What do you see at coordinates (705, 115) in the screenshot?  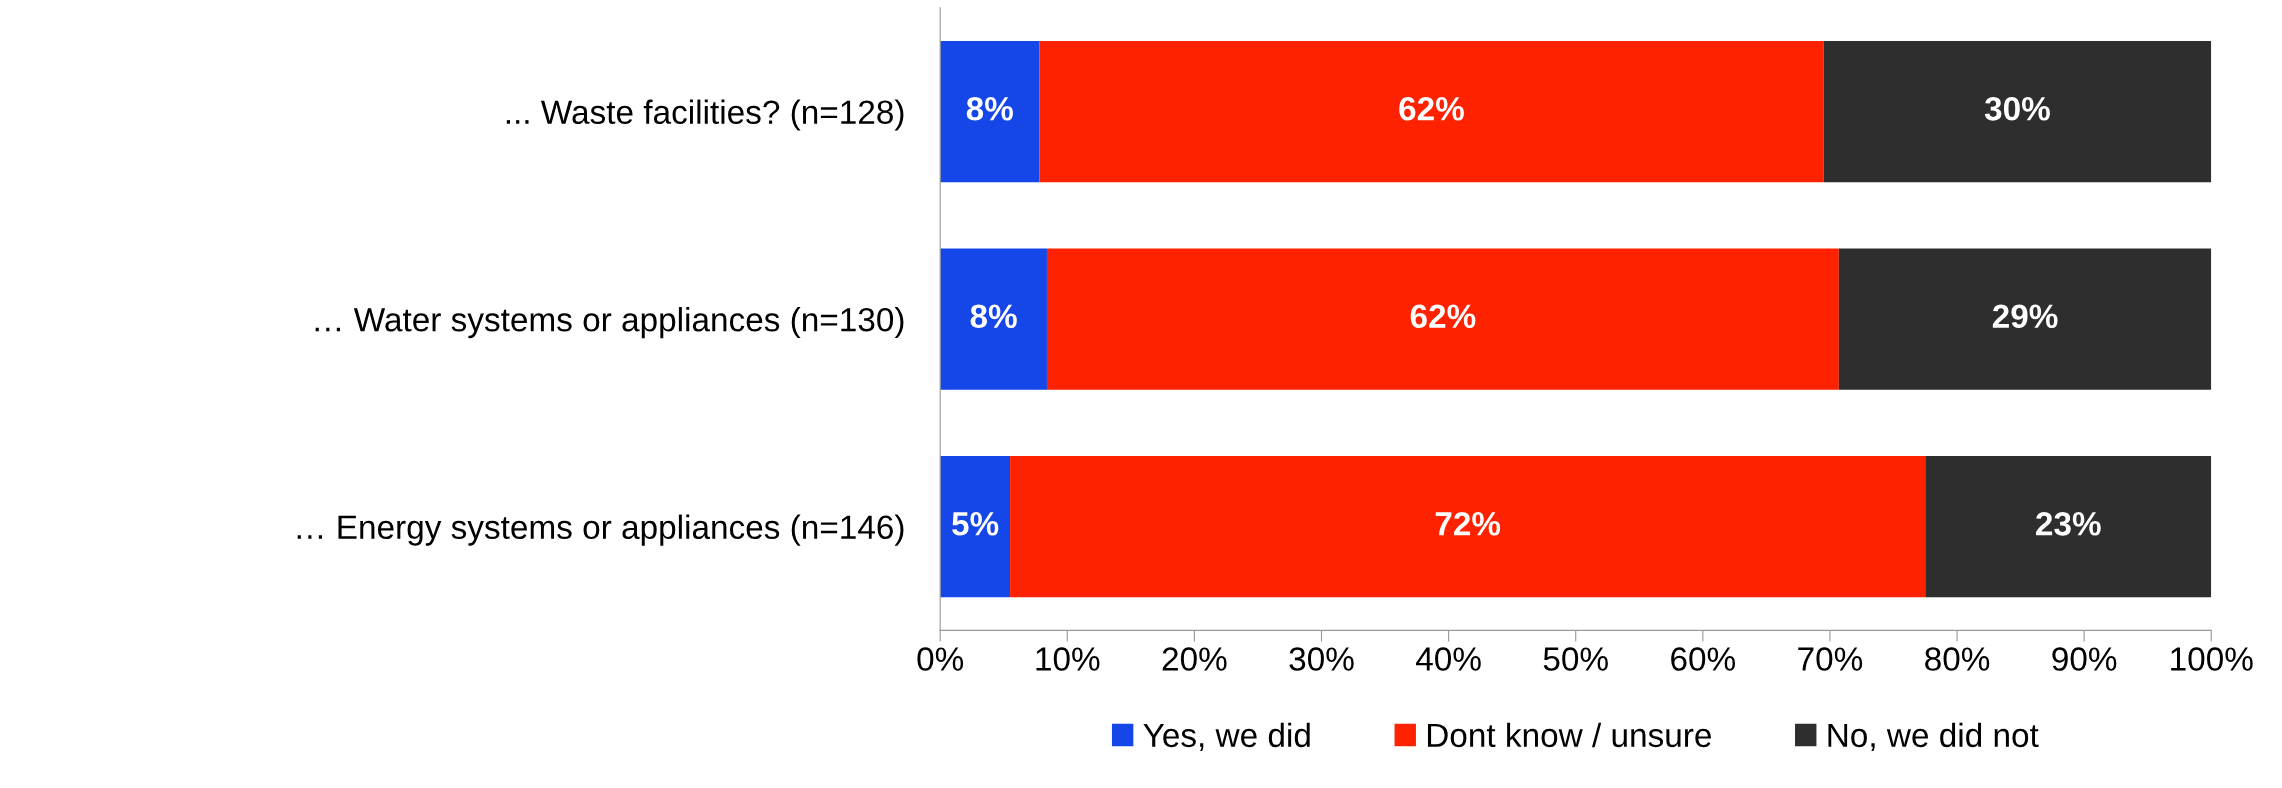 I see `y-tick-label: ... Waste facilities? (n=128)` at bounding box center [705, 115].